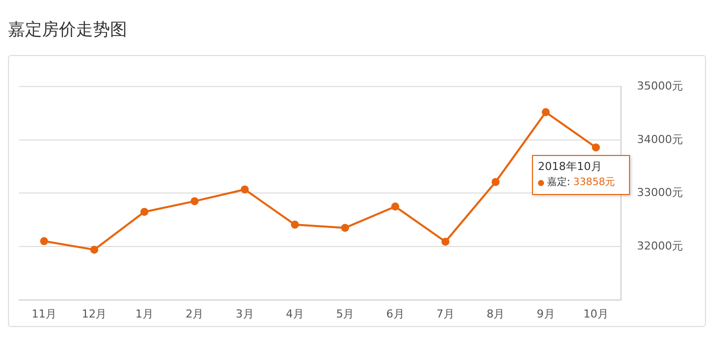 The height and width of the screenshot is (344, 714). Describe the element at coordinates (94, 313) in the screenshot. I see `x-tick-label: 12月` at that location.